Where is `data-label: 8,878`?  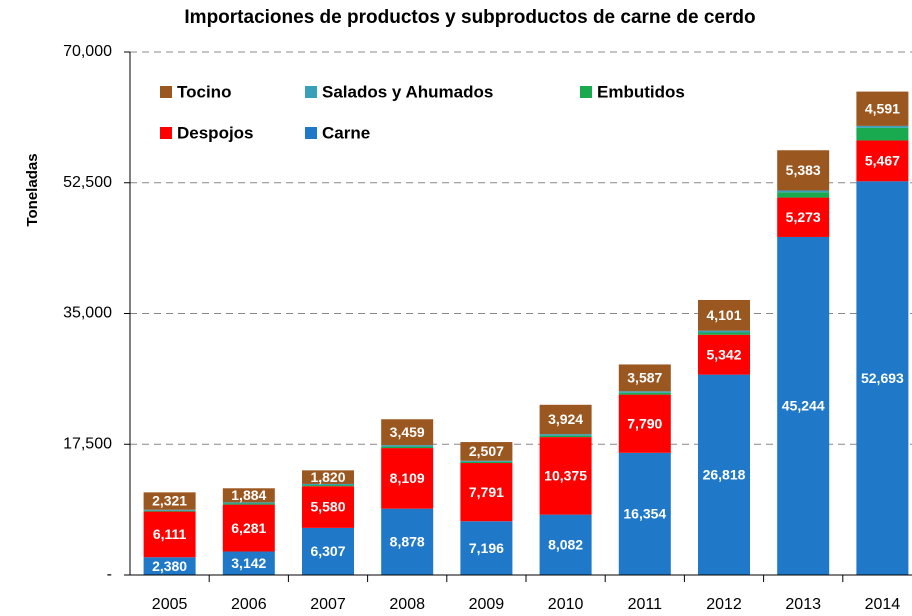 data-label: 8,878 is located at coordinates (407, 542).